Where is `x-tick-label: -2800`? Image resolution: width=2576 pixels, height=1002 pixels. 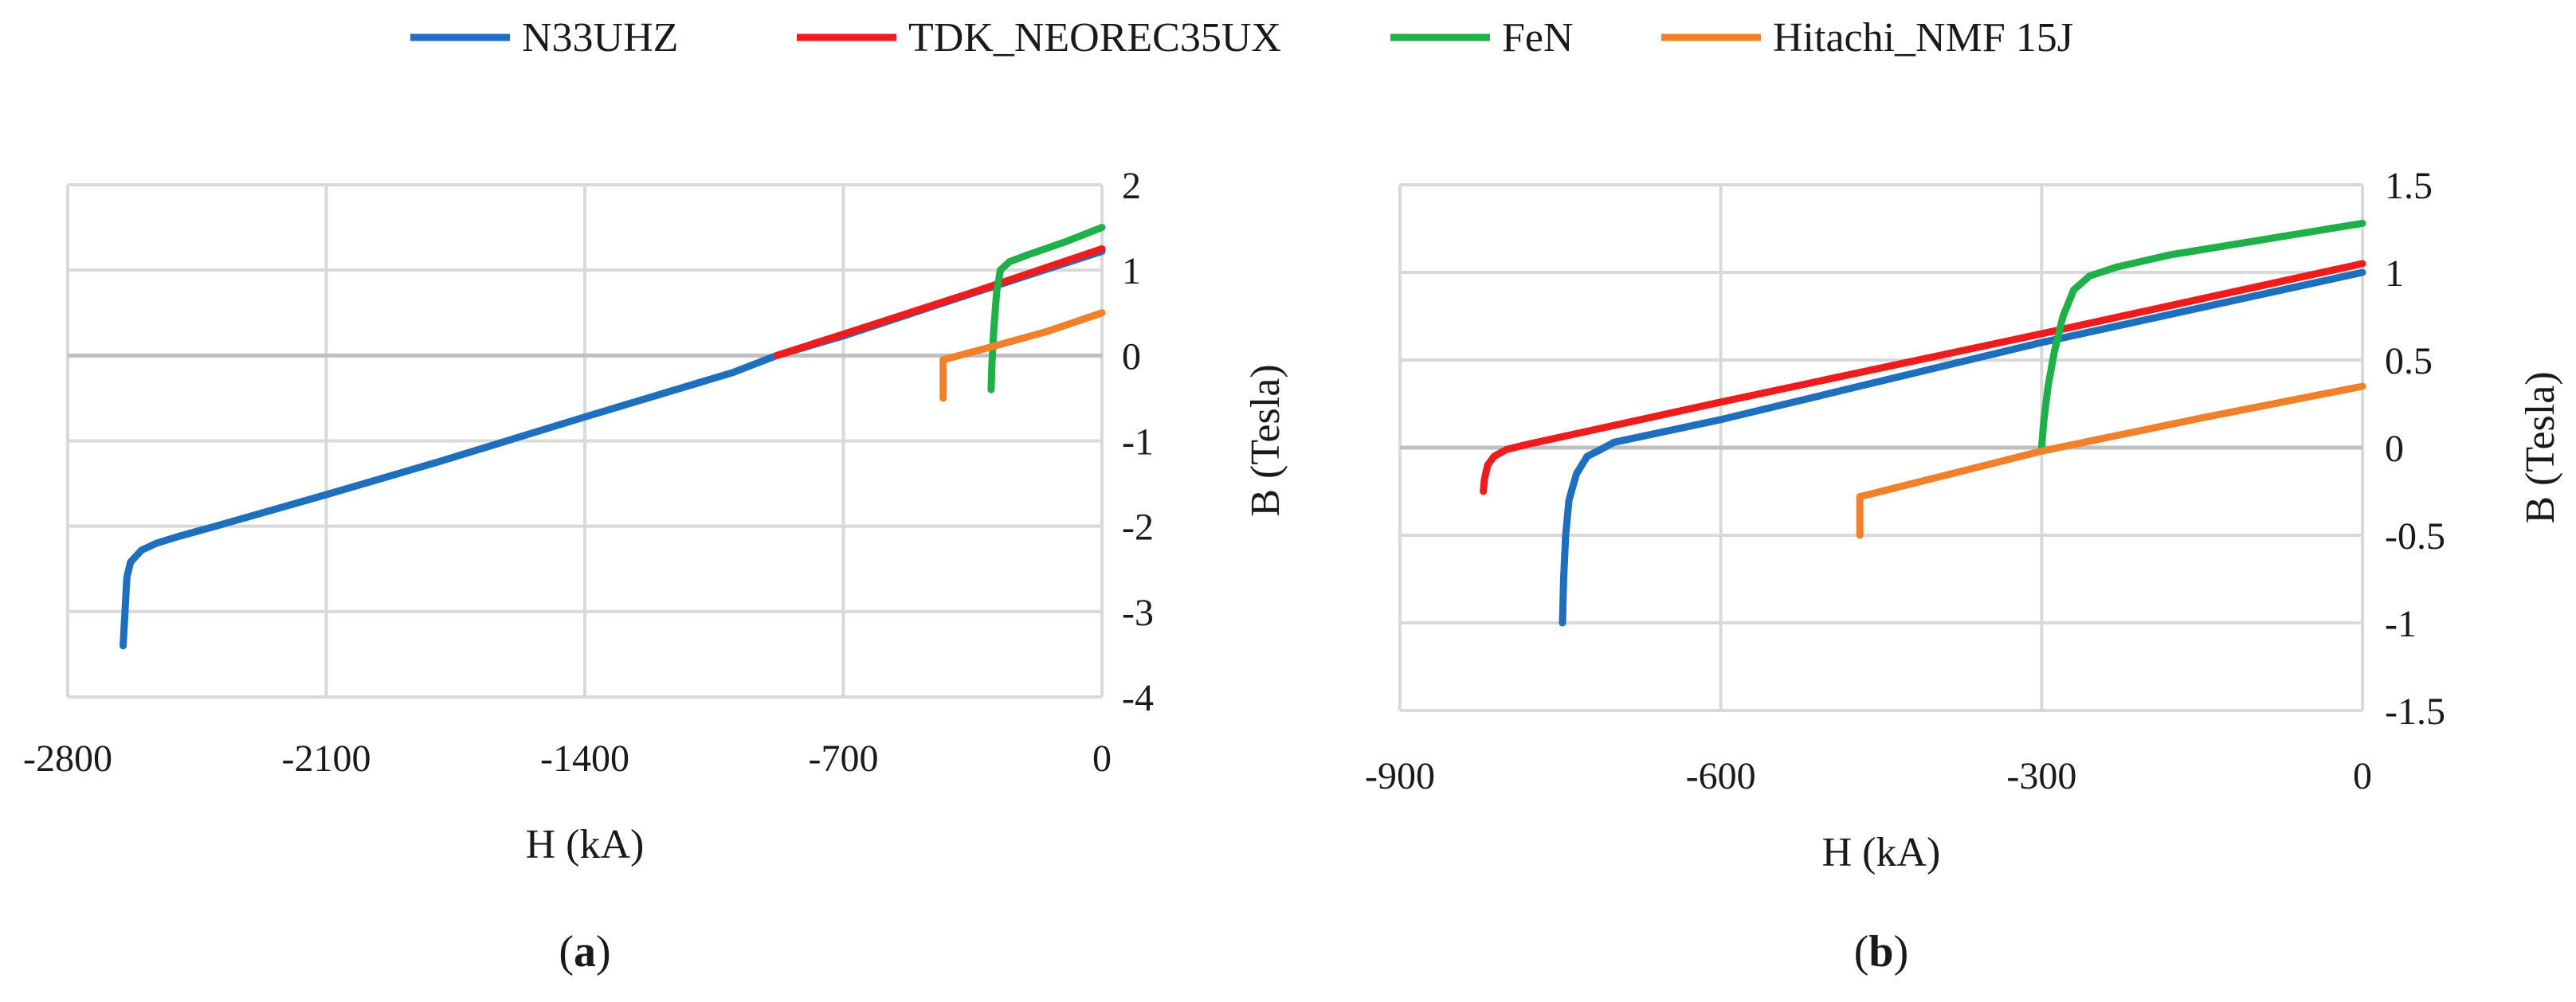
x-tick-label: -2800 is located at coordinates (67, 759).